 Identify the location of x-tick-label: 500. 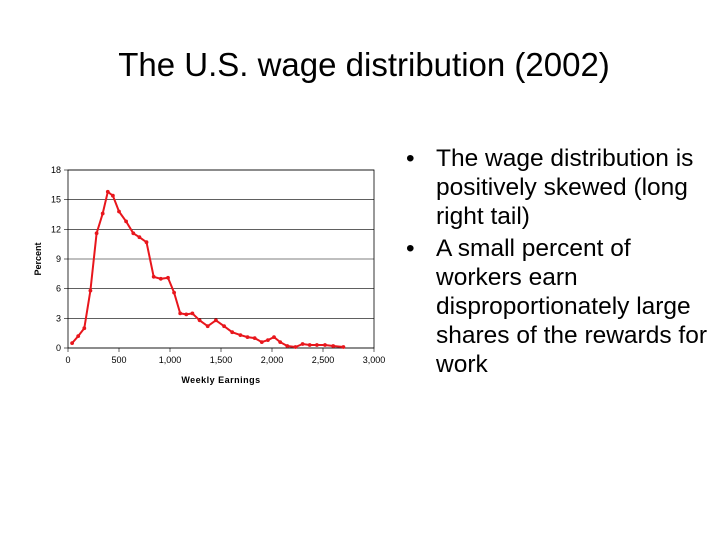
(118, 360).